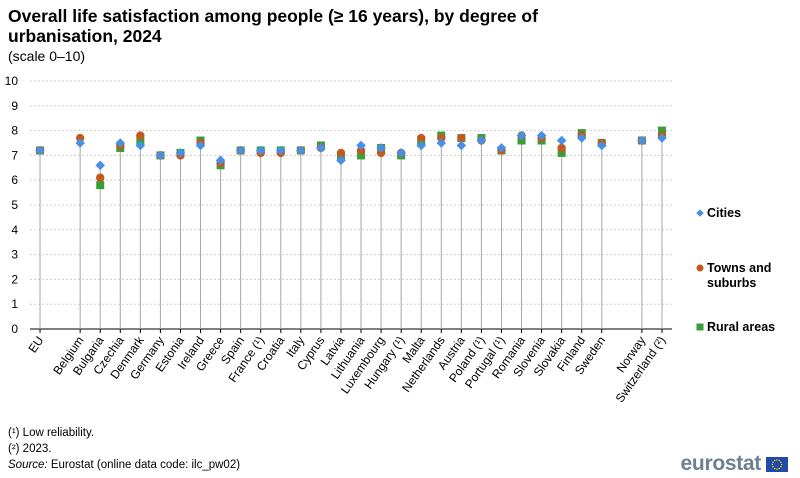  What do you see at coordinates (741, 327) in the screenshot?
I see `legend-label: Rural areas` at bounding box center [741, 327].